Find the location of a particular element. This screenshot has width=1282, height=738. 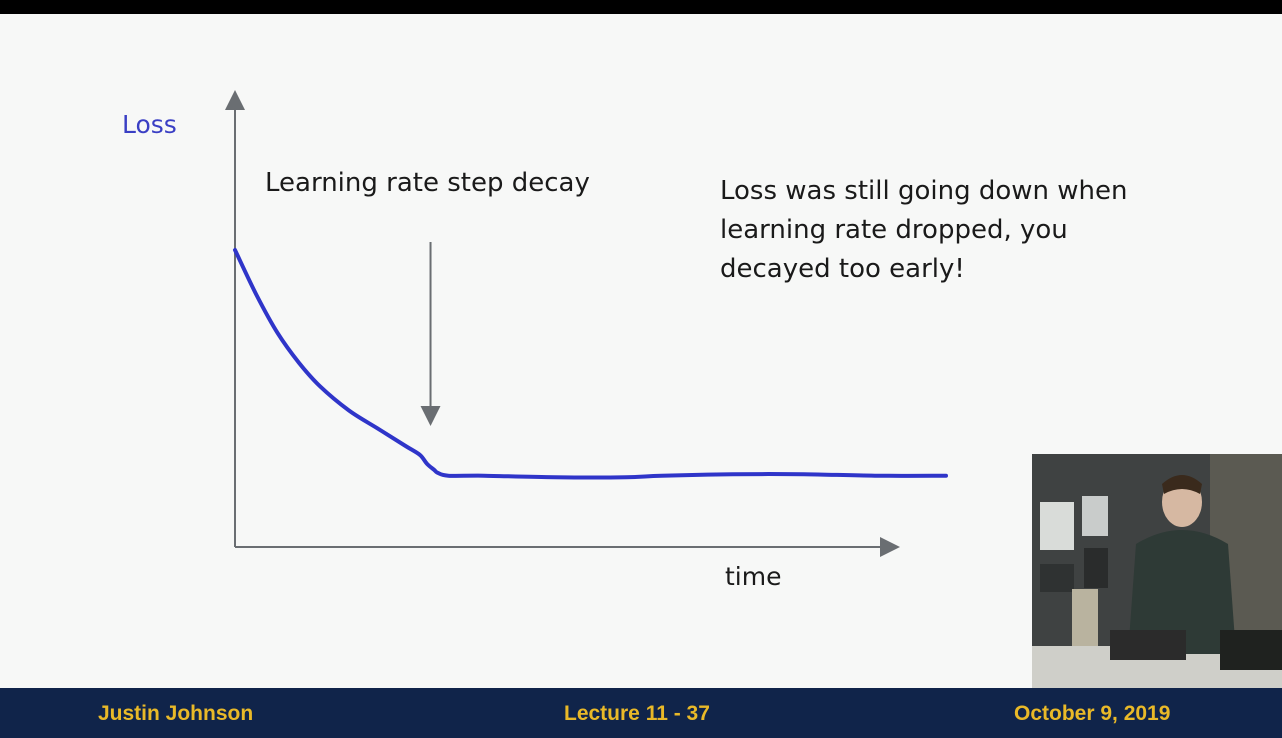

speaker-video-thumbnail is located at coordinates (1157, 571).